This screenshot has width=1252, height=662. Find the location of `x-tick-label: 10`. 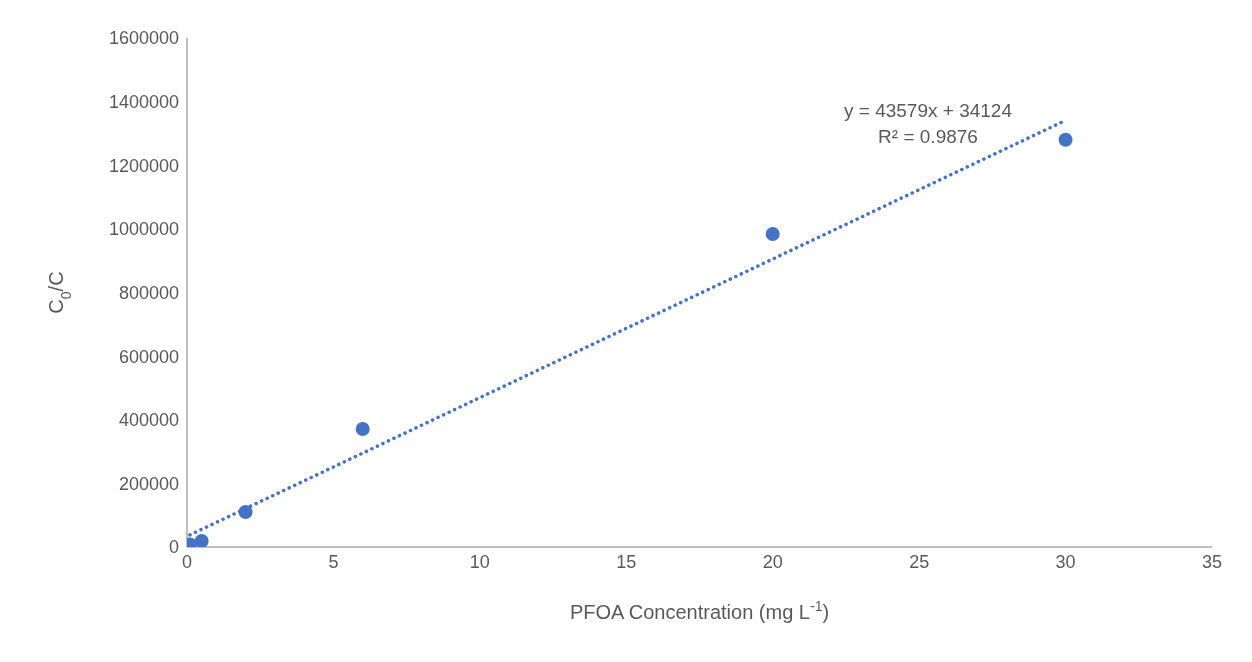

x-tick-label: 10 is located at coordinates (479, 561).